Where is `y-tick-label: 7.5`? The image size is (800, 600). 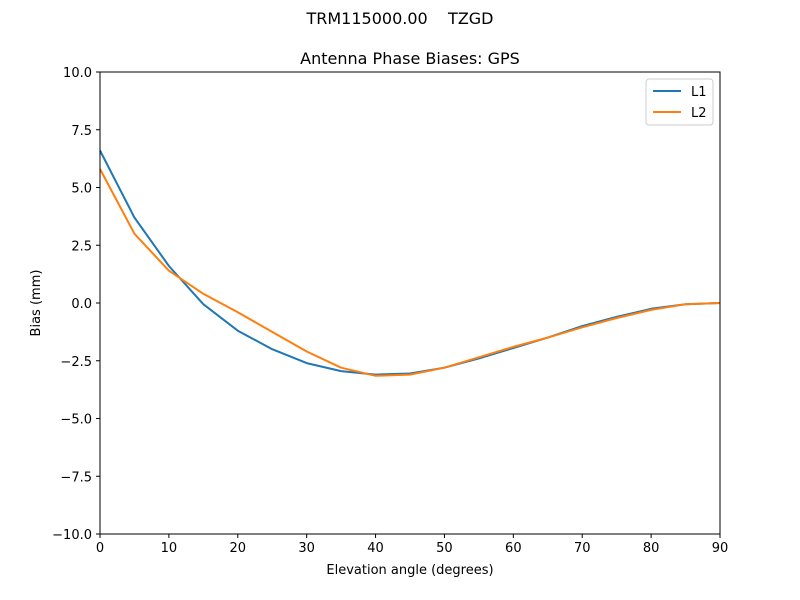
y-tick-label: 7.5 is located at coordinates (81, 131).